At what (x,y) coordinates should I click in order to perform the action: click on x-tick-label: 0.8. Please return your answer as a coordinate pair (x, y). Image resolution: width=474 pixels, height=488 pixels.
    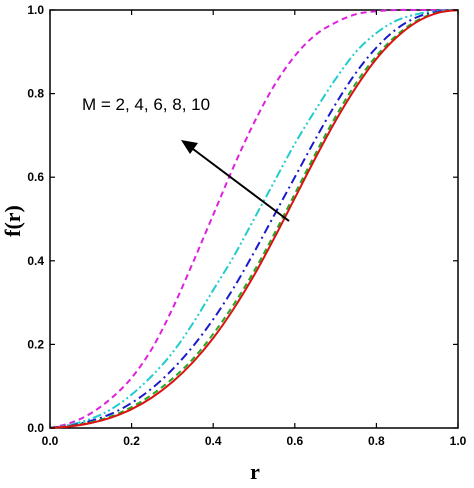
    Looking at the image, I should click on (376, 441).